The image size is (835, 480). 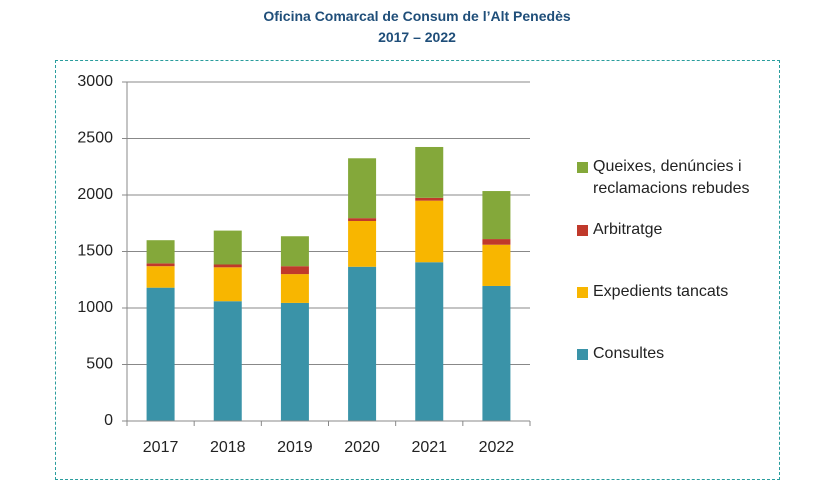 I want to click on y-tick-label: 500, so click(x=99, y=364).